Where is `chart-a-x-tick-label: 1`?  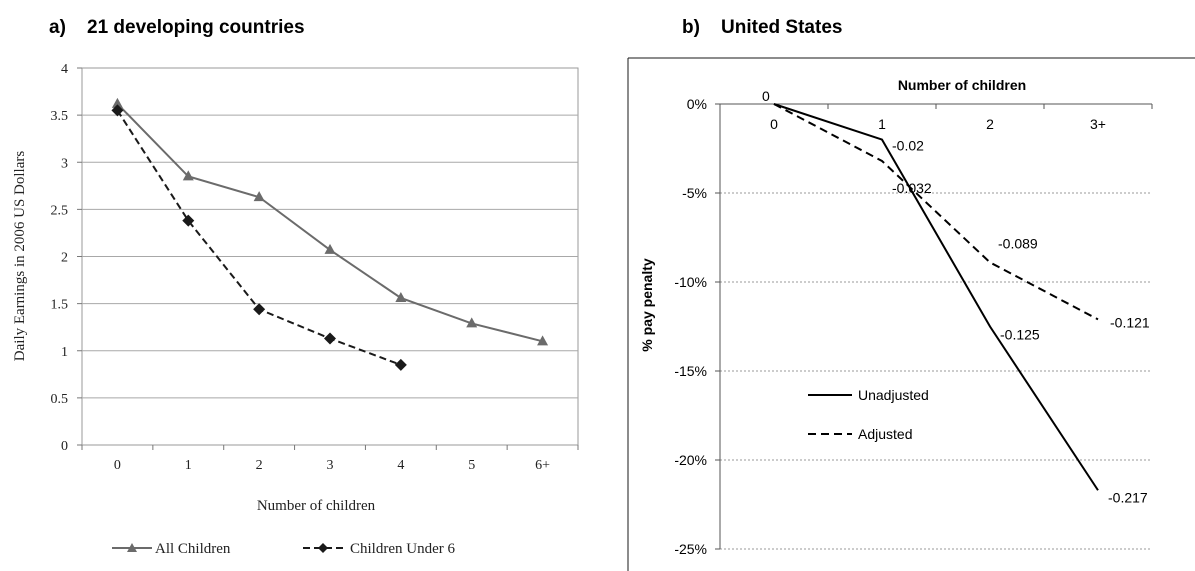 chart-a-x-tick-label: 1 is located at coordinates (188, 465).